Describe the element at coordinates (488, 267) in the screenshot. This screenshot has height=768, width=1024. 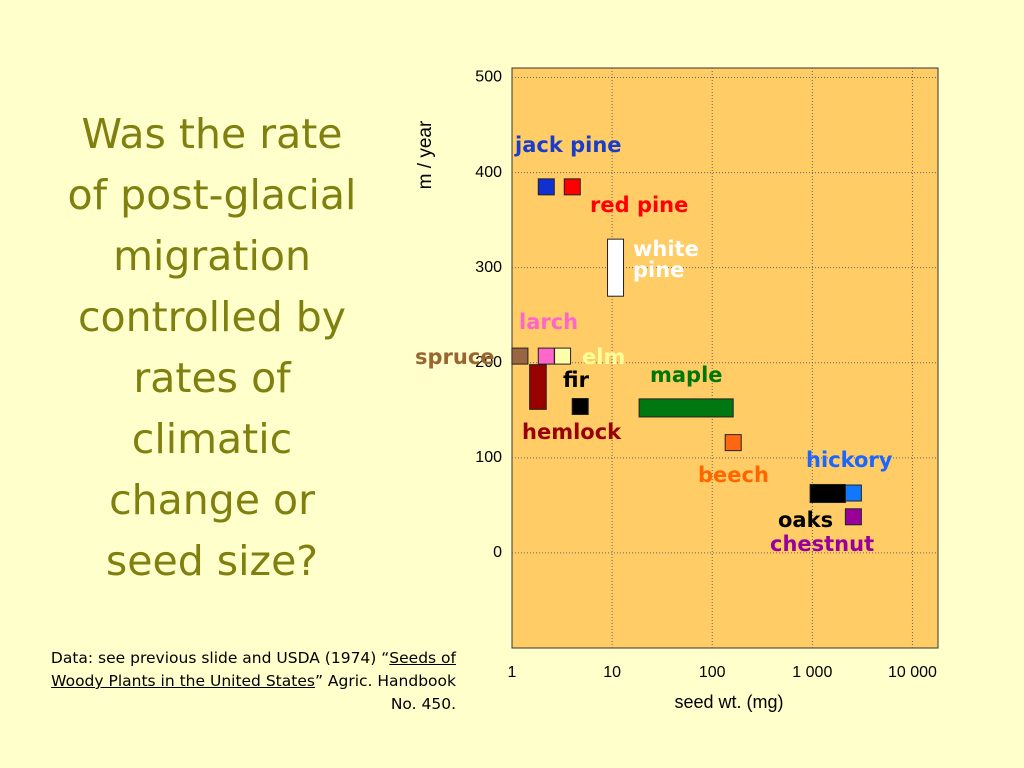
I see `y-tick-label: 300` at that location.